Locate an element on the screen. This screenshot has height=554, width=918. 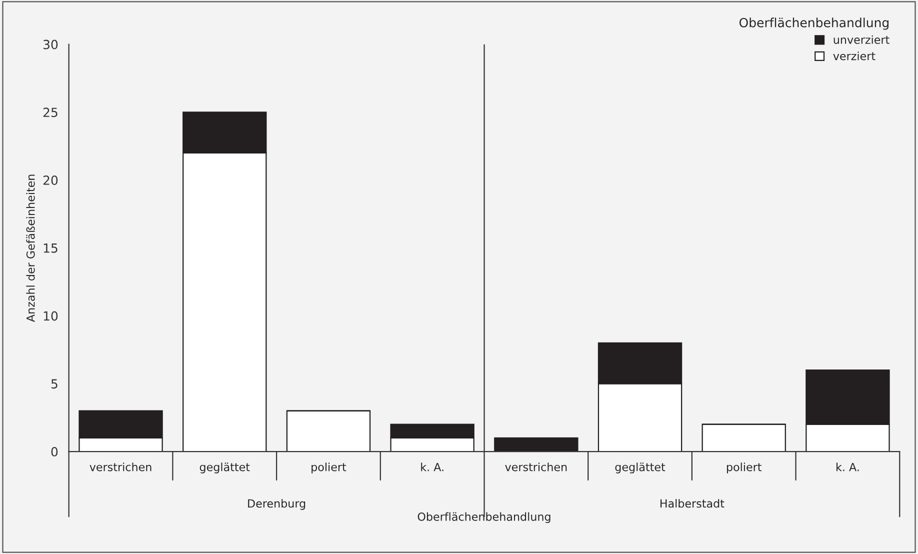
y-tick-label: 20 is located at coordinates (50, 180).